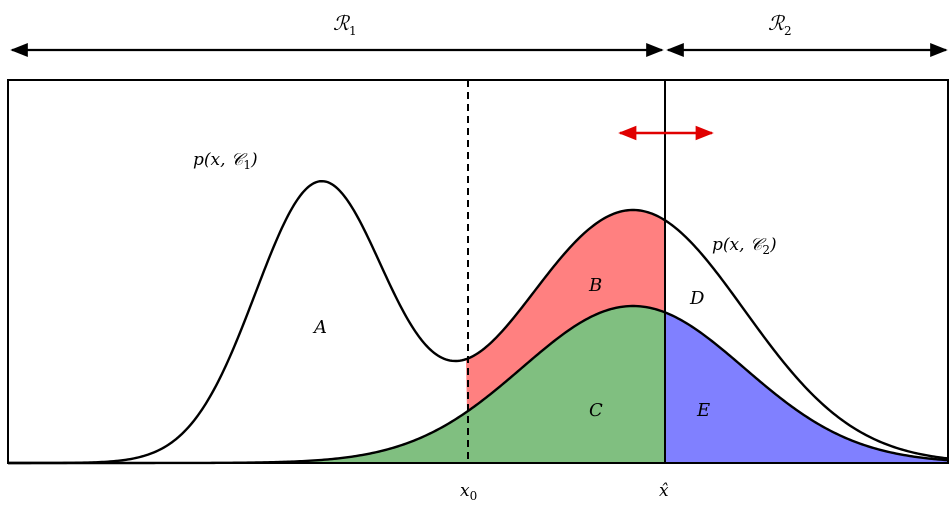  Describe the element at coordinates (780, 24) in the screenshot. I see `region-2-label: ℛ2` at that location.